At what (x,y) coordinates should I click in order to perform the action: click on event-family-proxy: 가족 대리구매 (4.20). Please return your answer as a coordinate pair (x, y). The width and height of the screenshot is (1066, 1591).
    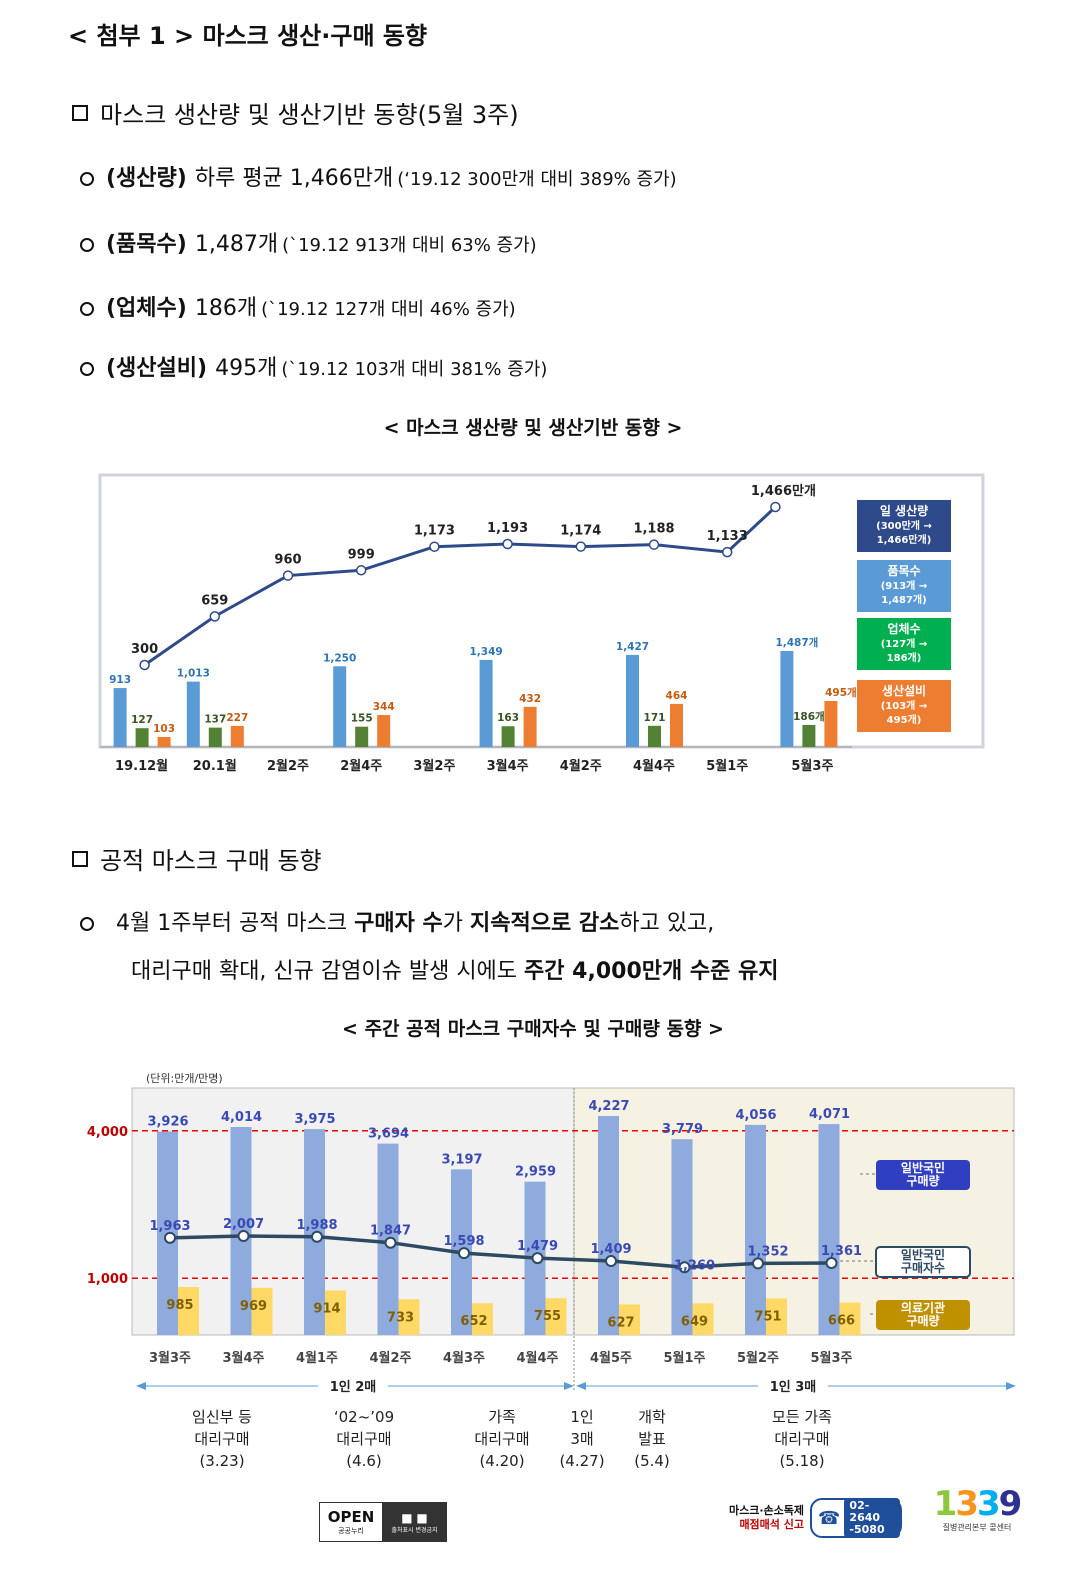
    Looking at the image, I should click on (502, 1439).